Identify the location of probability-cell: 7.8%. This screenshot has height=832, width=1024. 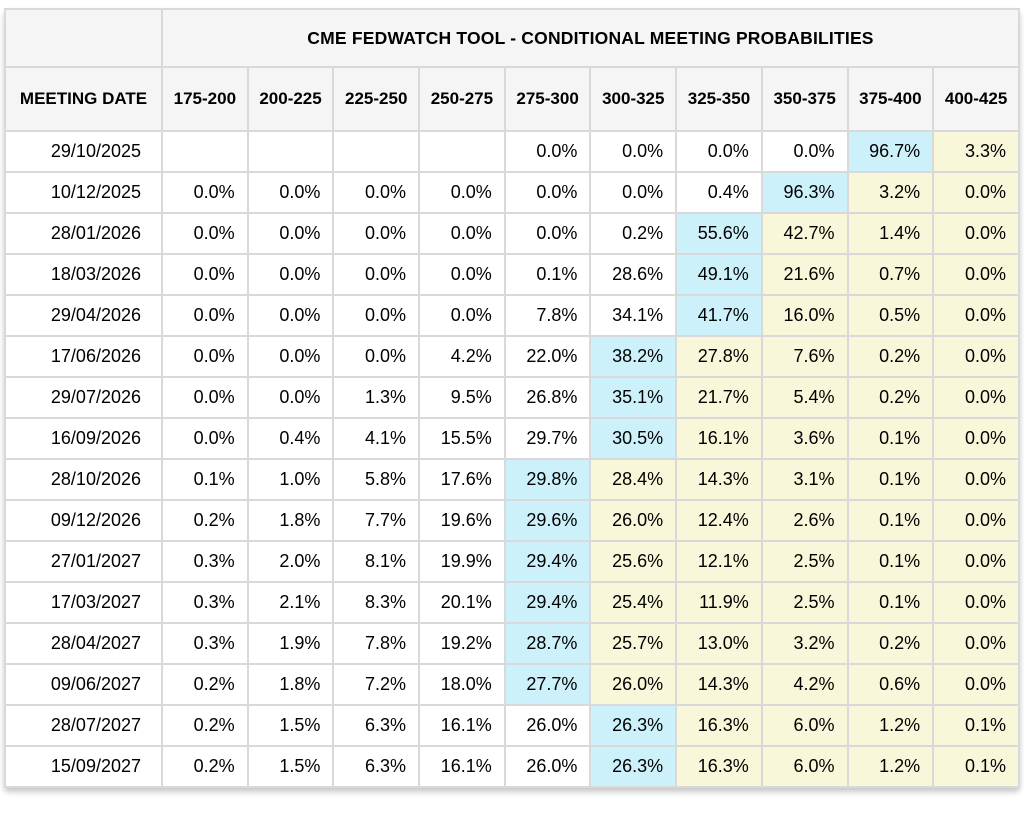
(547, 315).